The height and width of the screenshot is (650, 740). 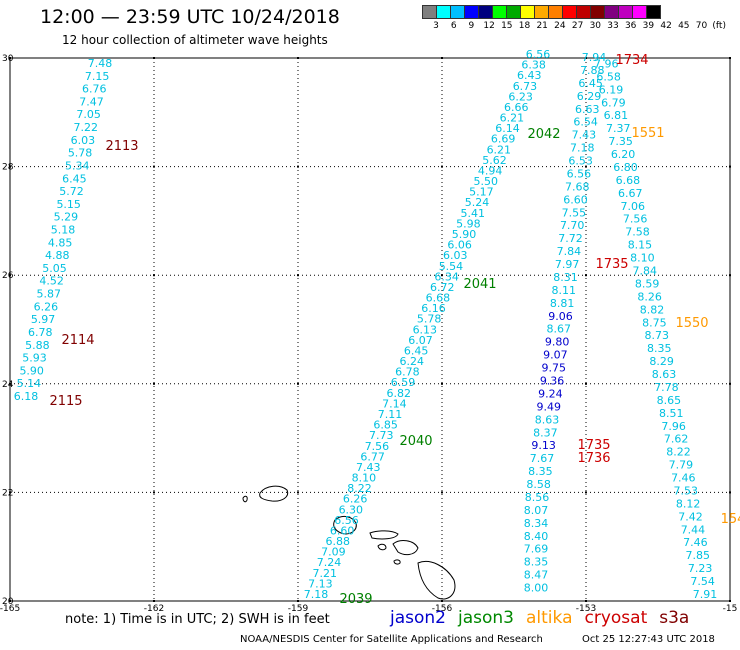 I want to click on wave-height-label: 6.59, so click(x=403, y=382).